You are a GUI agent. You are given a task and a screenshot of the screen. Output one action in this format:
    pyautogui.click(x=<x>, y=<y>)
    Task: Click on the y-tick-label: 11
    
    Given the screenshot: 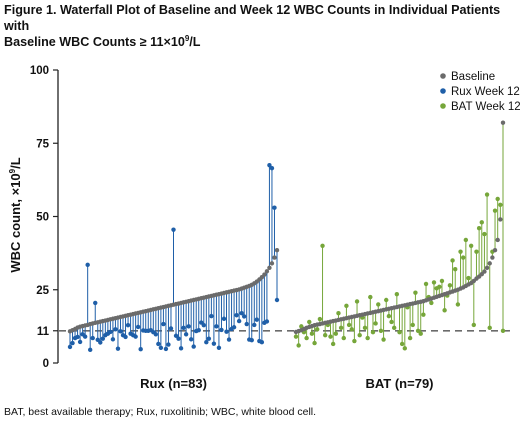 What is the action you would take?
    pyautogui.click(x=43, y=332)
    